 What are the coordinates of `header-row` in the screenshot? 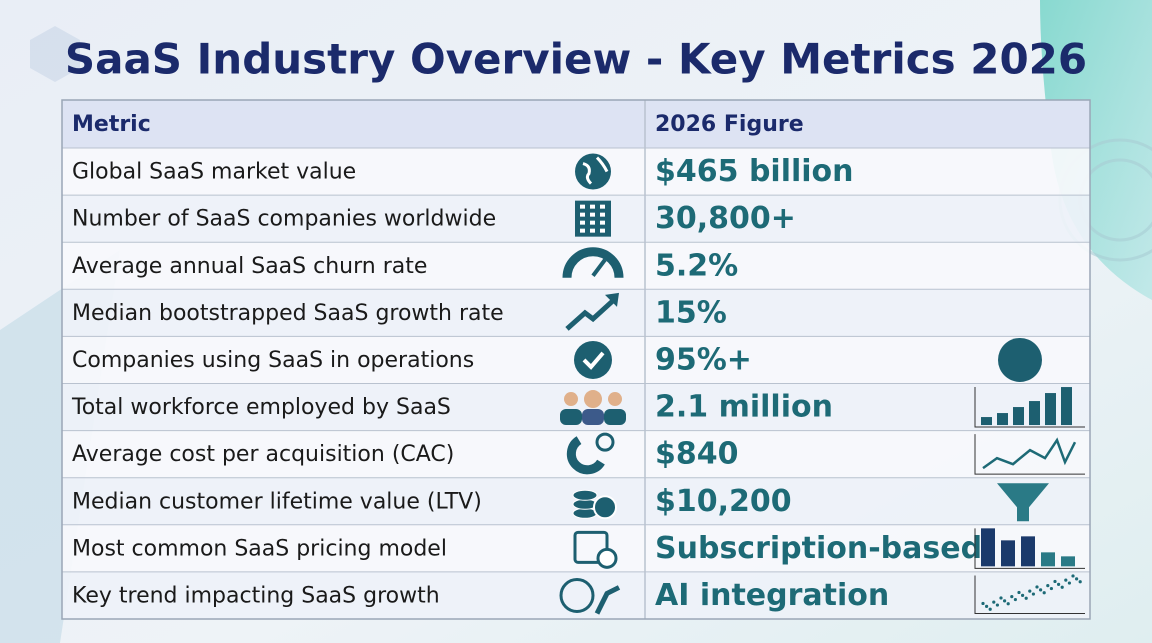 It's located at (576, 124).